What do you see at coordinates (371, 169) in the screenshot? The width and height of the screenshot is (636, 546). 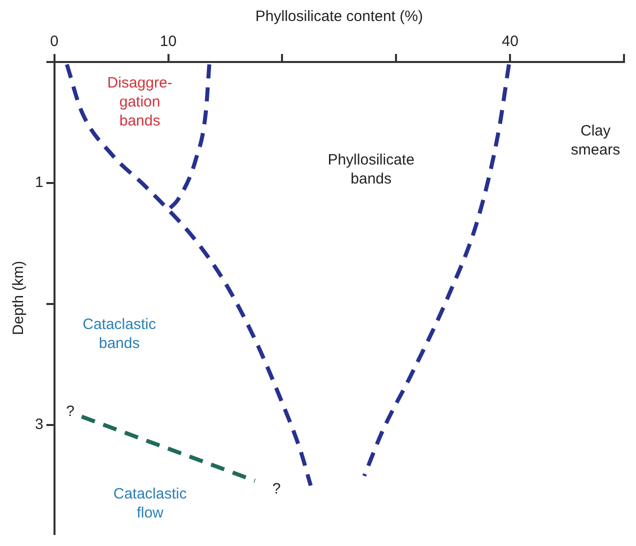 I see `annotation: Phyllosilicate bands` at bounding box center [371, 169].